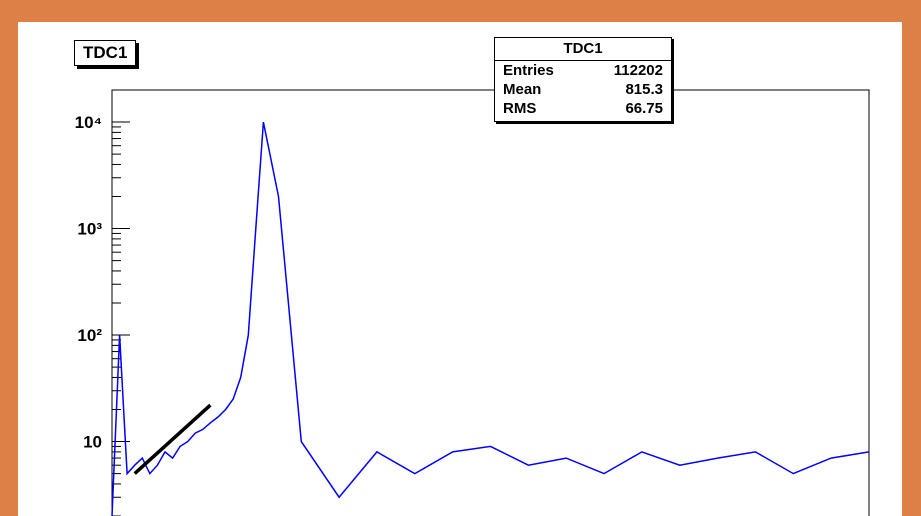 Image resolution: width=921 pixels, height=516 pixels. Describe the element at coordinates (89, 229) in the screenshot. I see `y-tick-label: 10³` at that location.